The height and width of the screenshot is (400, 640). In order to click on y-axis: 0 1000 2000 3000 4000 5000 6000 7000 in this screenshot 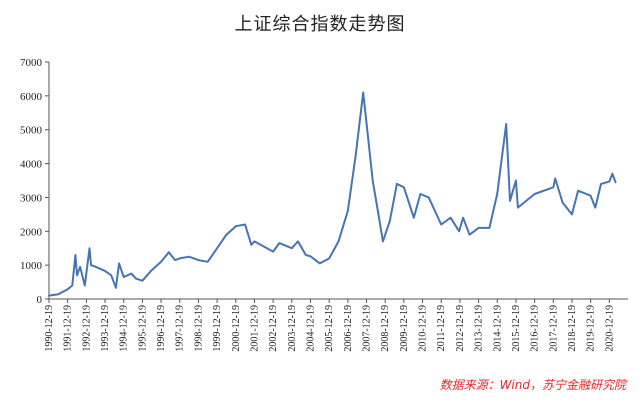, I will do `click(35, 181)`.